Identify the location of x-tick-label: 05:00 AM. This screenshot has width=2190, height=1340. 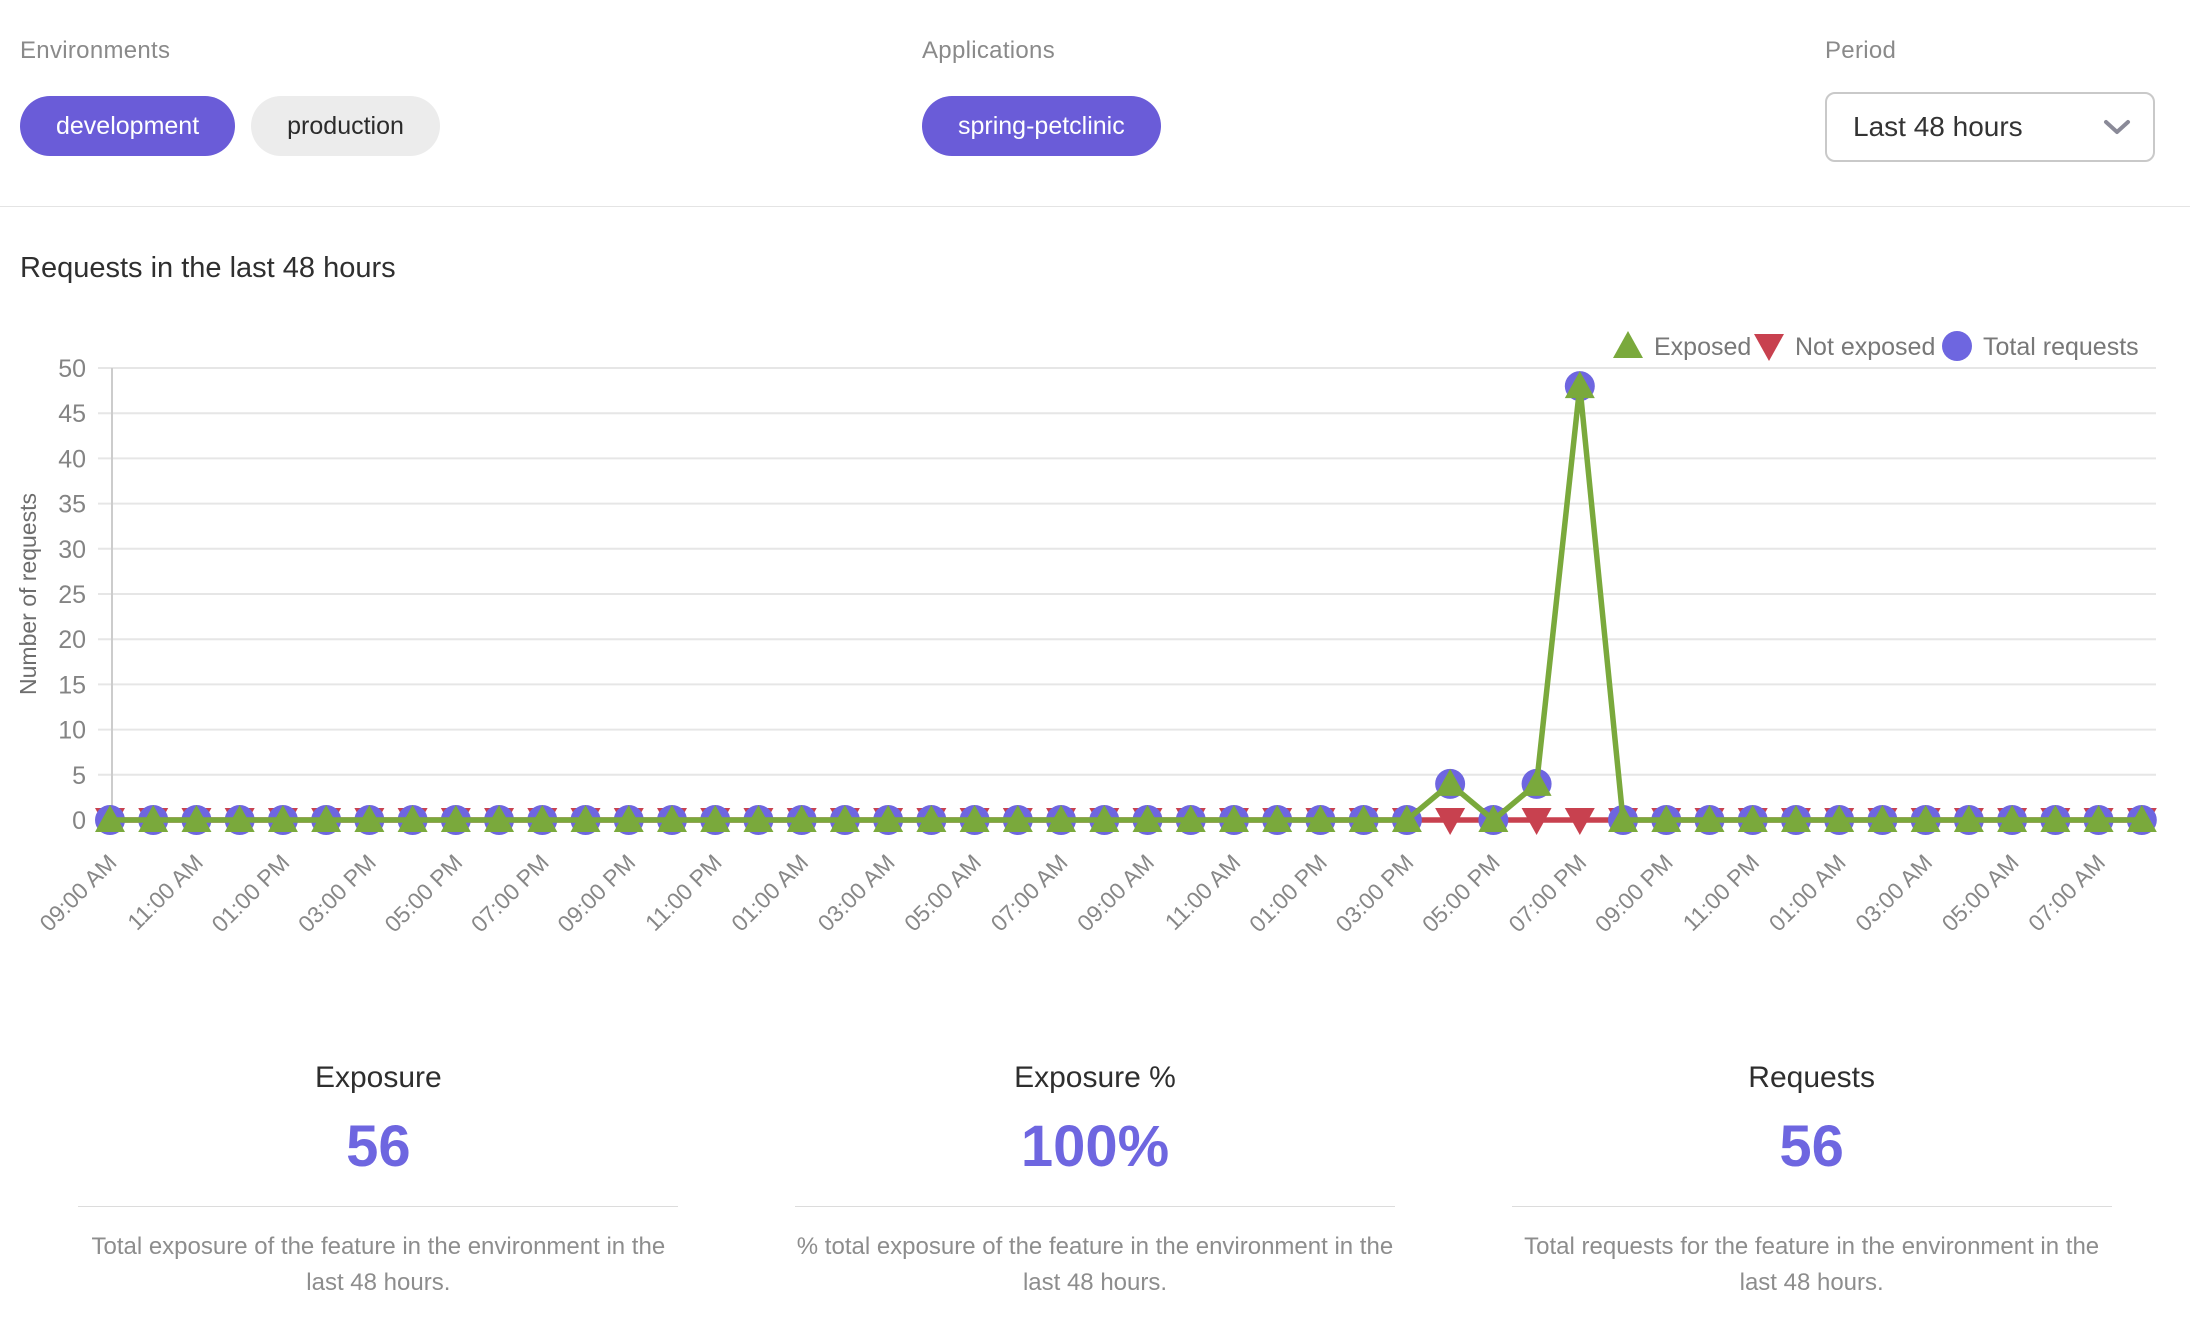
(1980, 892).